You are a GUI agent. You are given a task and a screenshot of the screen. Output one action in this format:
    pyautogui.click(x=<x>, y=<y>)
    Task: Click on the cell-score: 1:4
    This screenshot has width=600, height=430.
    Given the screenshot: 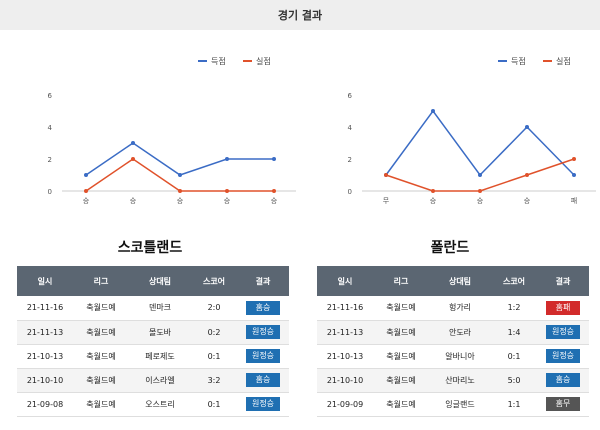 What is the action you would take?
    pyautogui.click(x=514, y=332)
    